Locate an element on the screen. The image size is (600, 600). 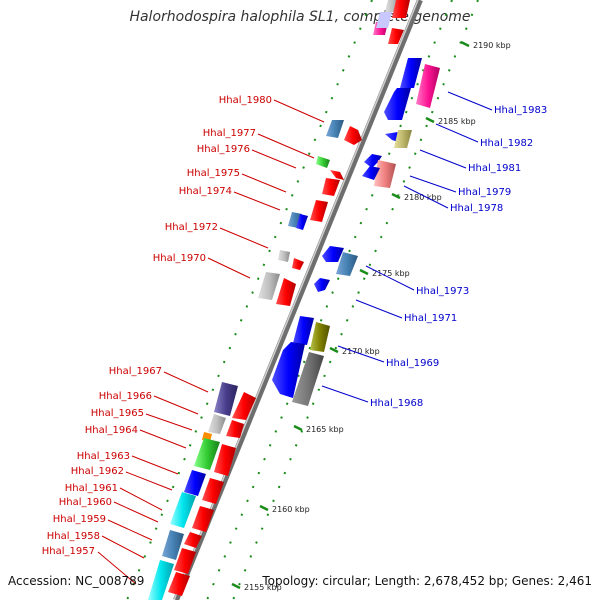
gene-hhal-1978 is located at coordinates (371, 173).